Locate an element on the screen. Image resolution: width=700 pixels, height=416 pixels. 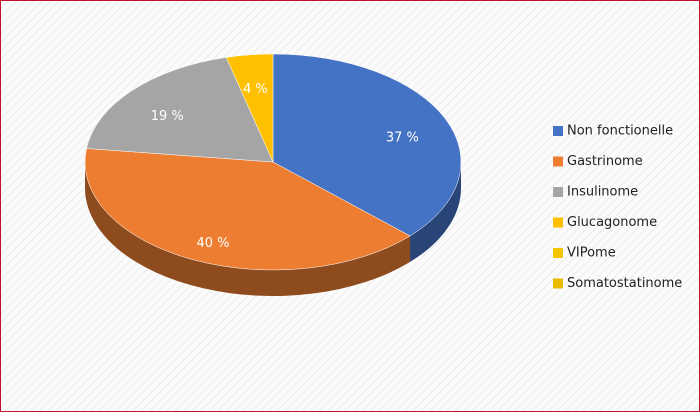
legend-label: Glucagonome is located at coordinates (612, 222).